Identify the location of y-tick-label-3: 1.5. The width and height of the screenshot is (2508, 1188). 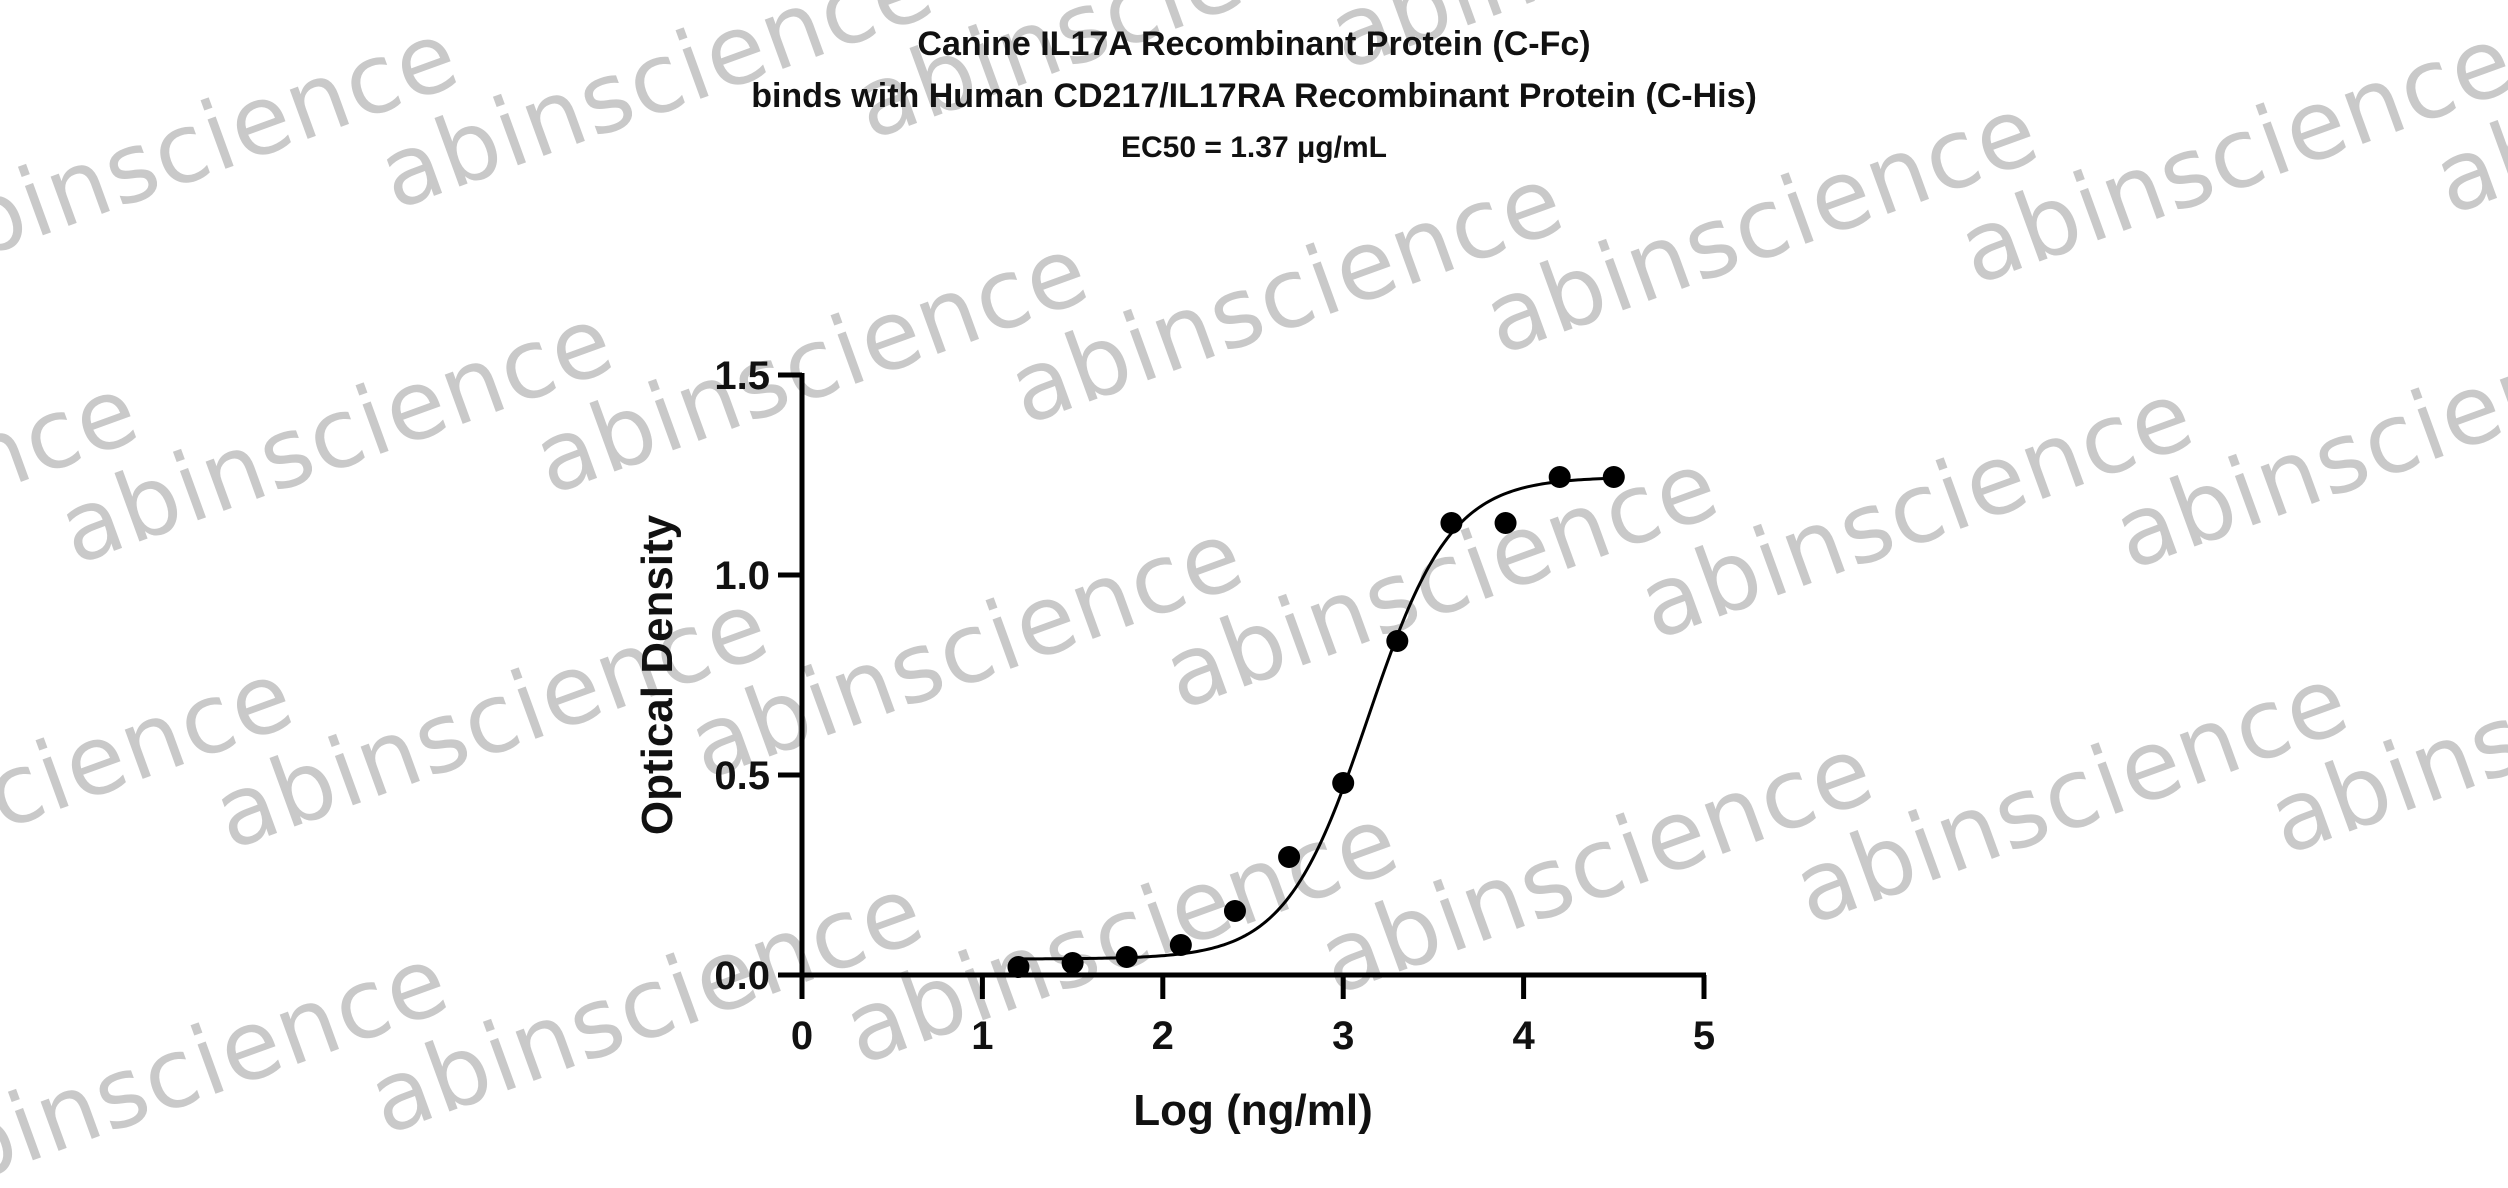
(742, 376).